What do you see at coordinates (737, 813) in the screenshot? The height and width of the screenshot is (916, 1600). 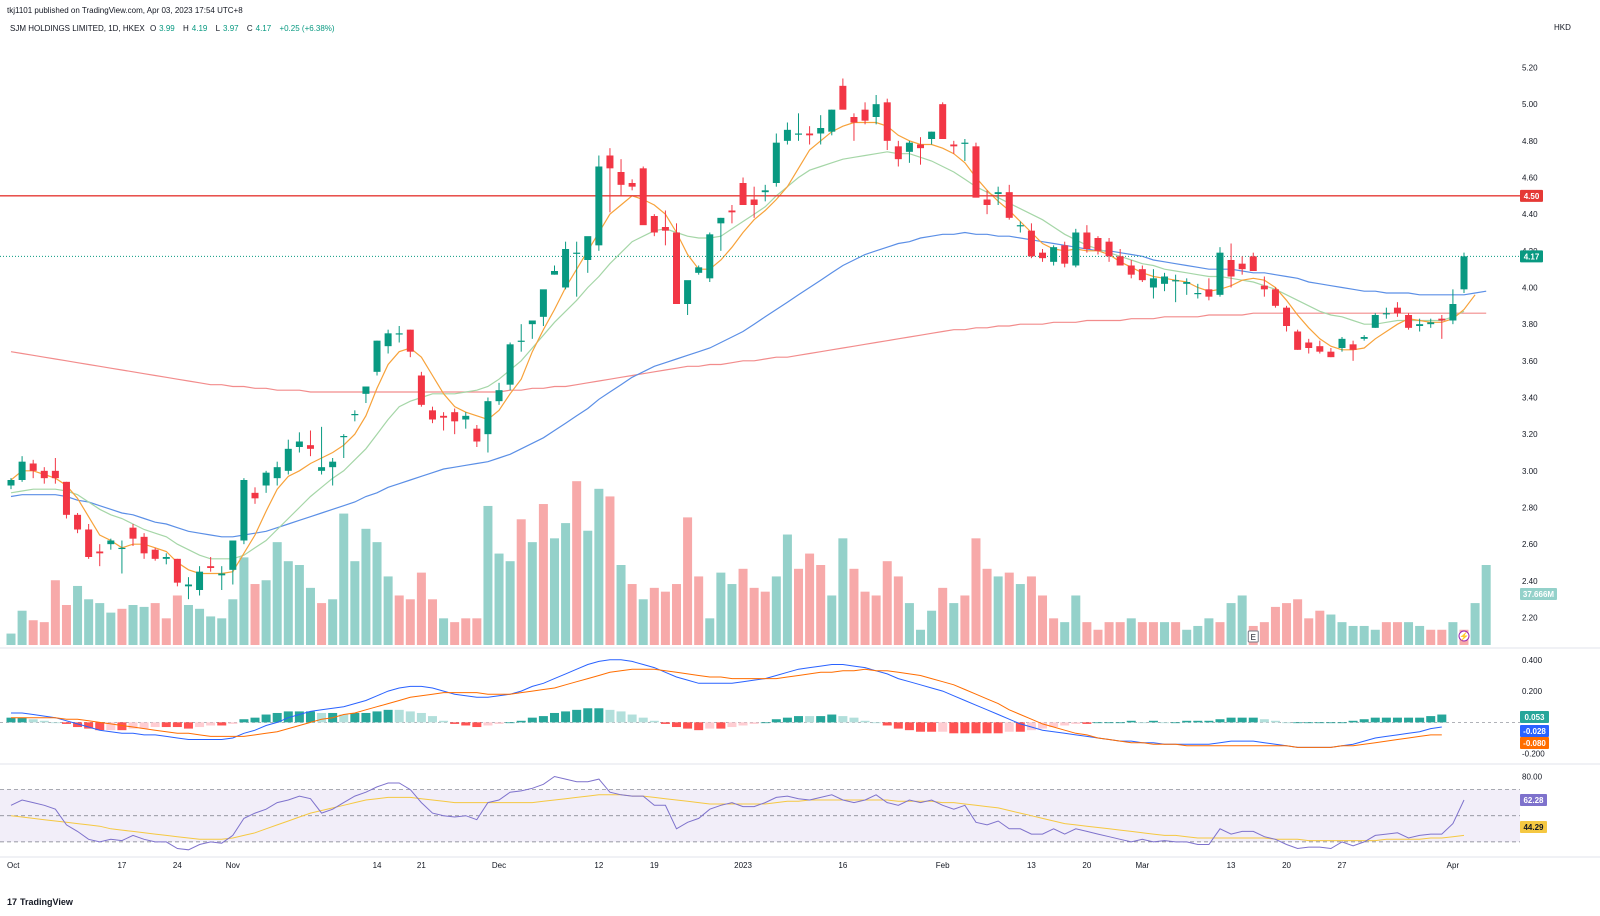 I see `rsi-line` at bounding box center [737, 813].